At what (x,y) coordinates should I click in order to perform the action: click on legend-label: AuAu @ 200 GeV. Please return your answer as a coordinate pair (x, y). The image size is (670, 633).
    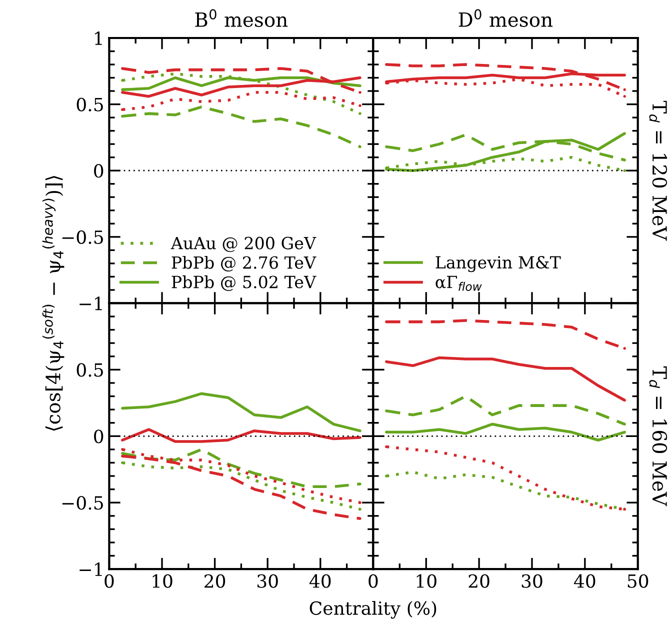
    Looking at the image, I should click on (243, 244).